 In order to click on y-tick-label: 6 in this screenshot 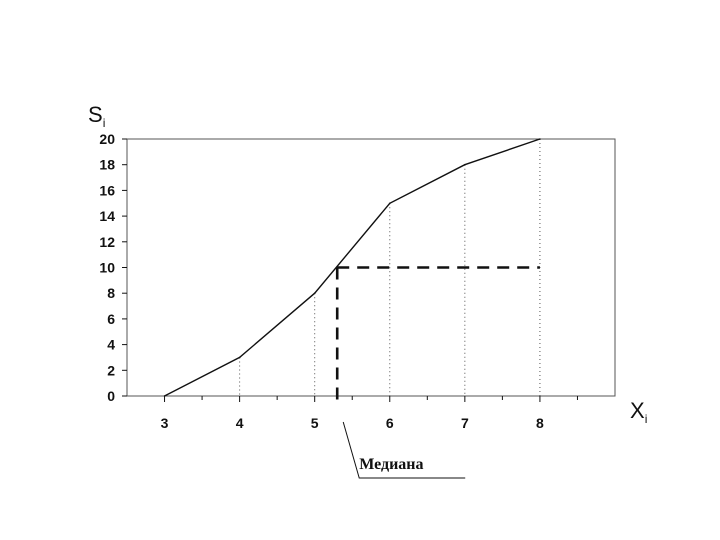, I will do `click(111, 319)`.